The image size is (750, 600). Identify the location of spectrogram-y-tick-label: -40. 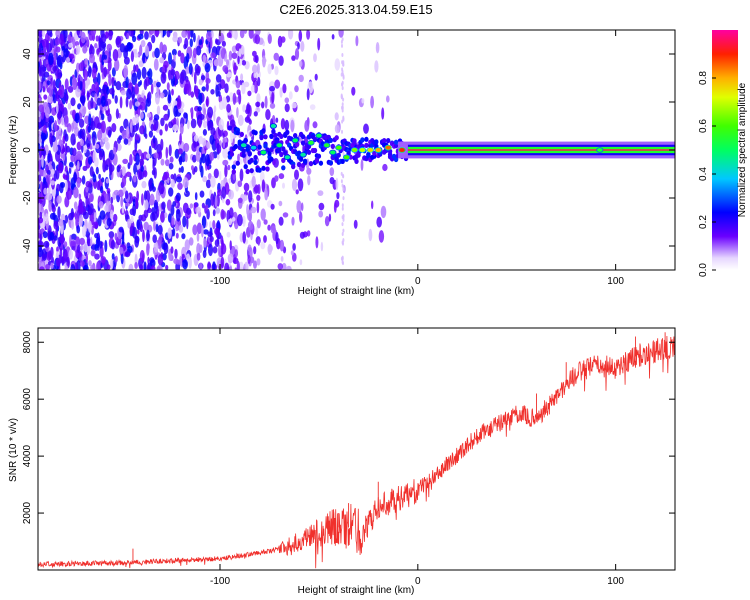
(27, 245).